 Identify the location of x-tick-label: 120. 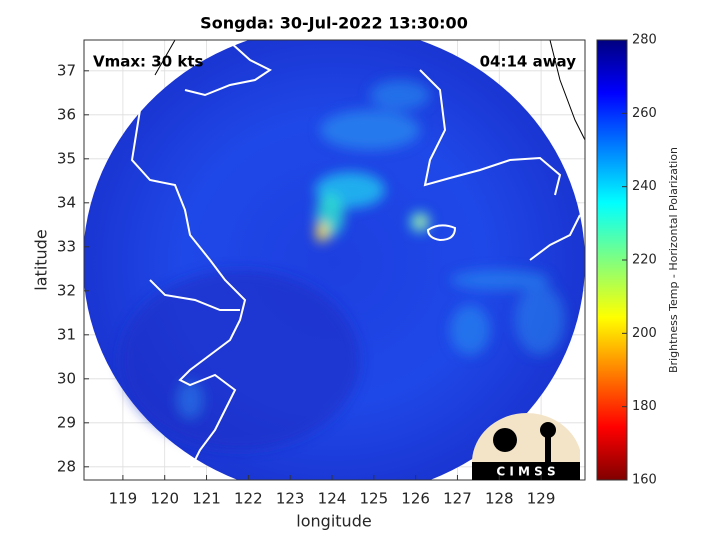
(164, 499).